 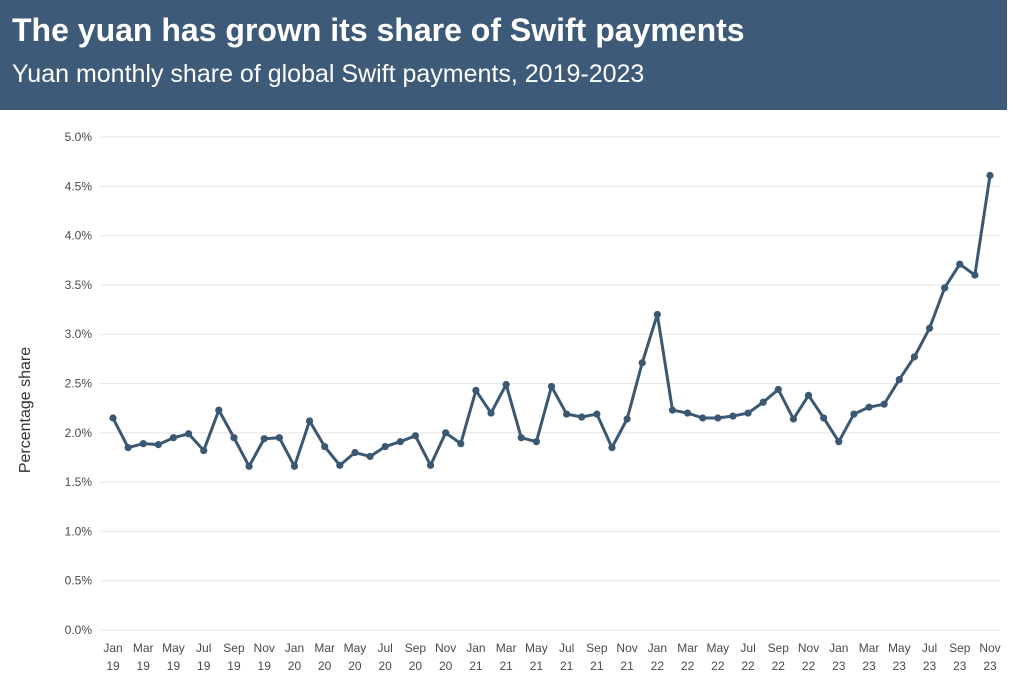 What do you see at coordinates (79, 581) in the screenshot?
I see `y-tick-label: 0.5%` at bounding box center [79, 581].